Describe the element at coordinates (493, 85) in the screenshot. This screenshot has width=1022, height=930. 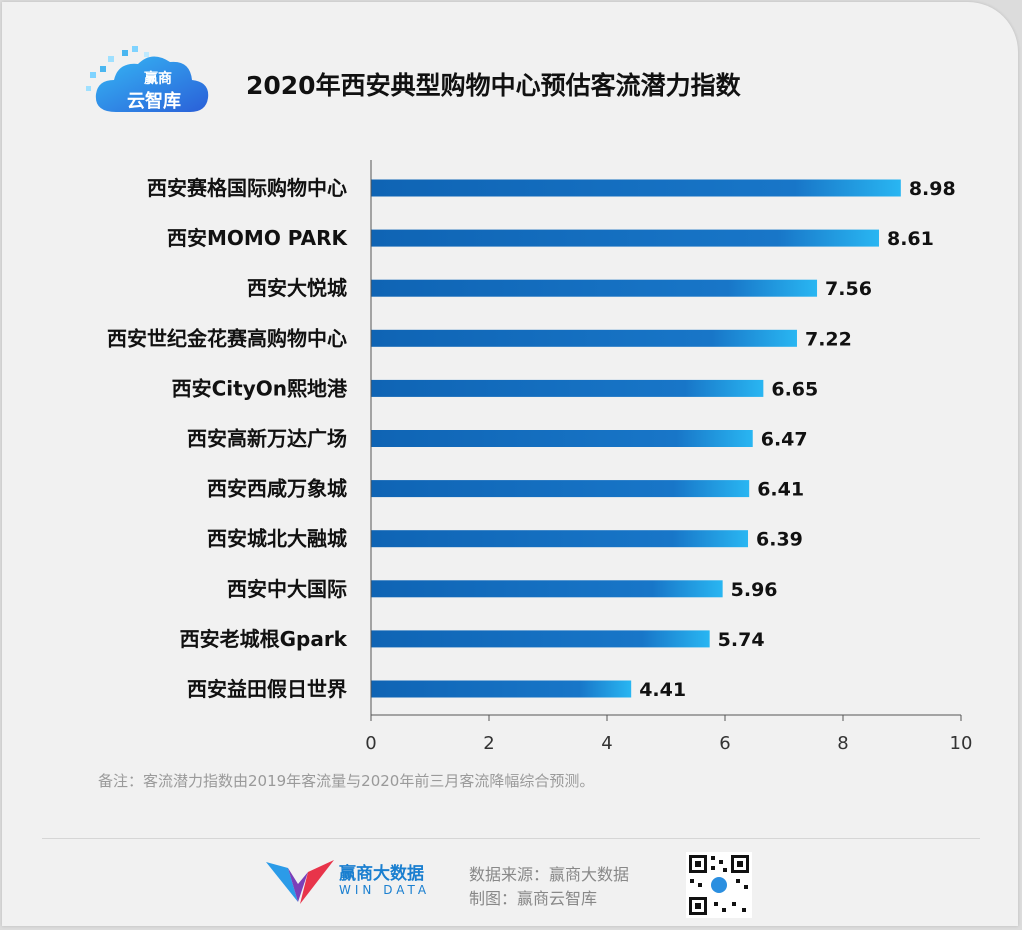
I see `chart-title: 2020年西安典型购物中心预估客流潜力指数` at that location.